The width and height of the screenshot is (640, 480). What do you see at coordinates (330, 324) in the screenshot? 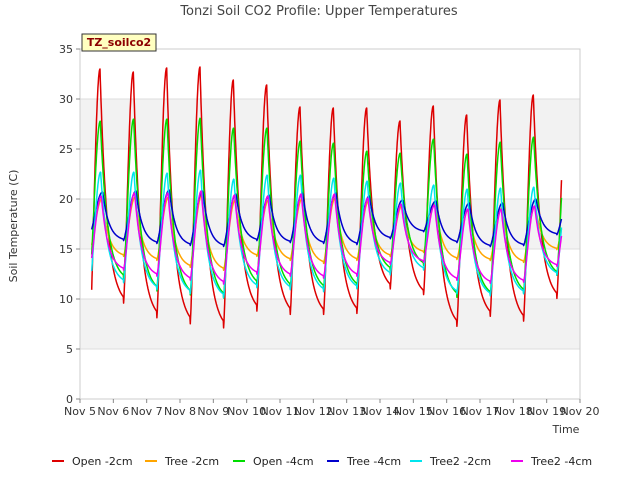
I see `grid-band` at bounding box center [330, 324].